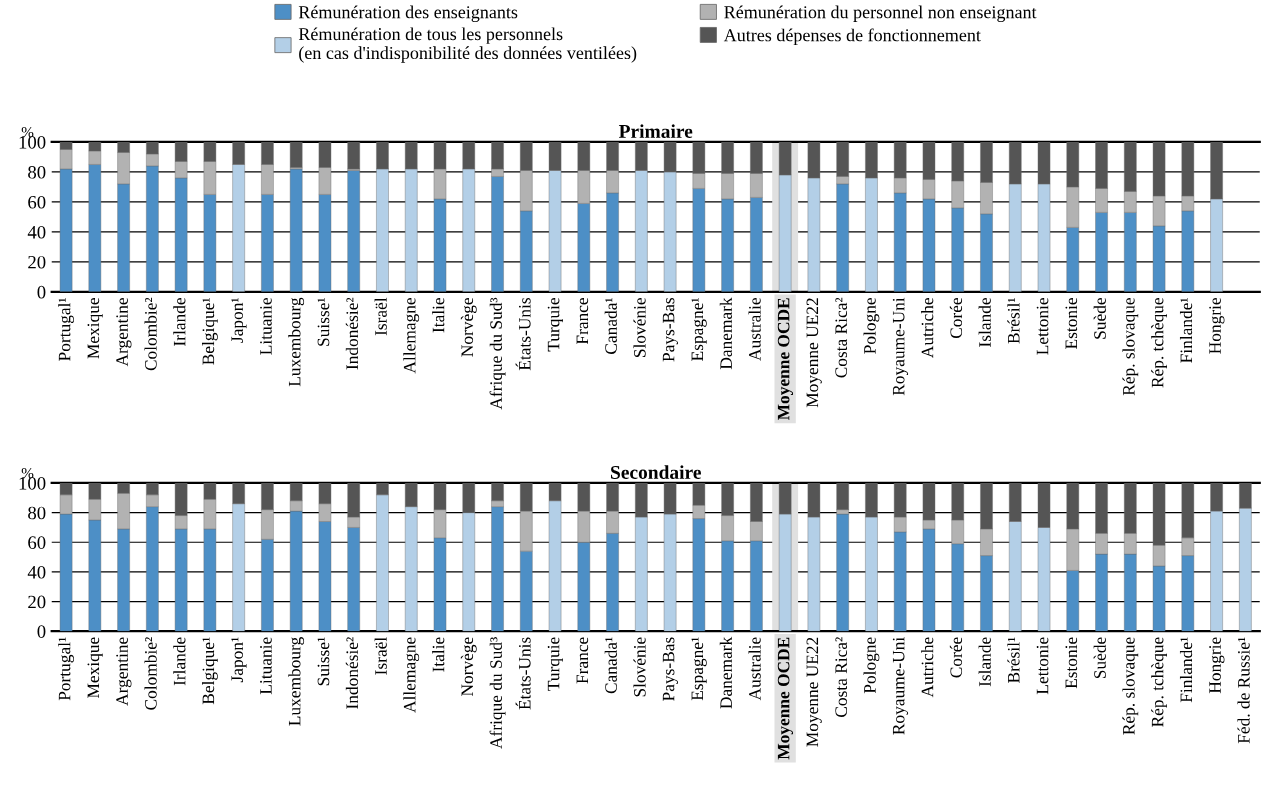 This screenshot has width=1261, height=793. What do you see at coordinates (880, 14) in the screenshot?
I see `legend-label: Rémunération du personnel non enseignant` at bounding box center [880, 14].